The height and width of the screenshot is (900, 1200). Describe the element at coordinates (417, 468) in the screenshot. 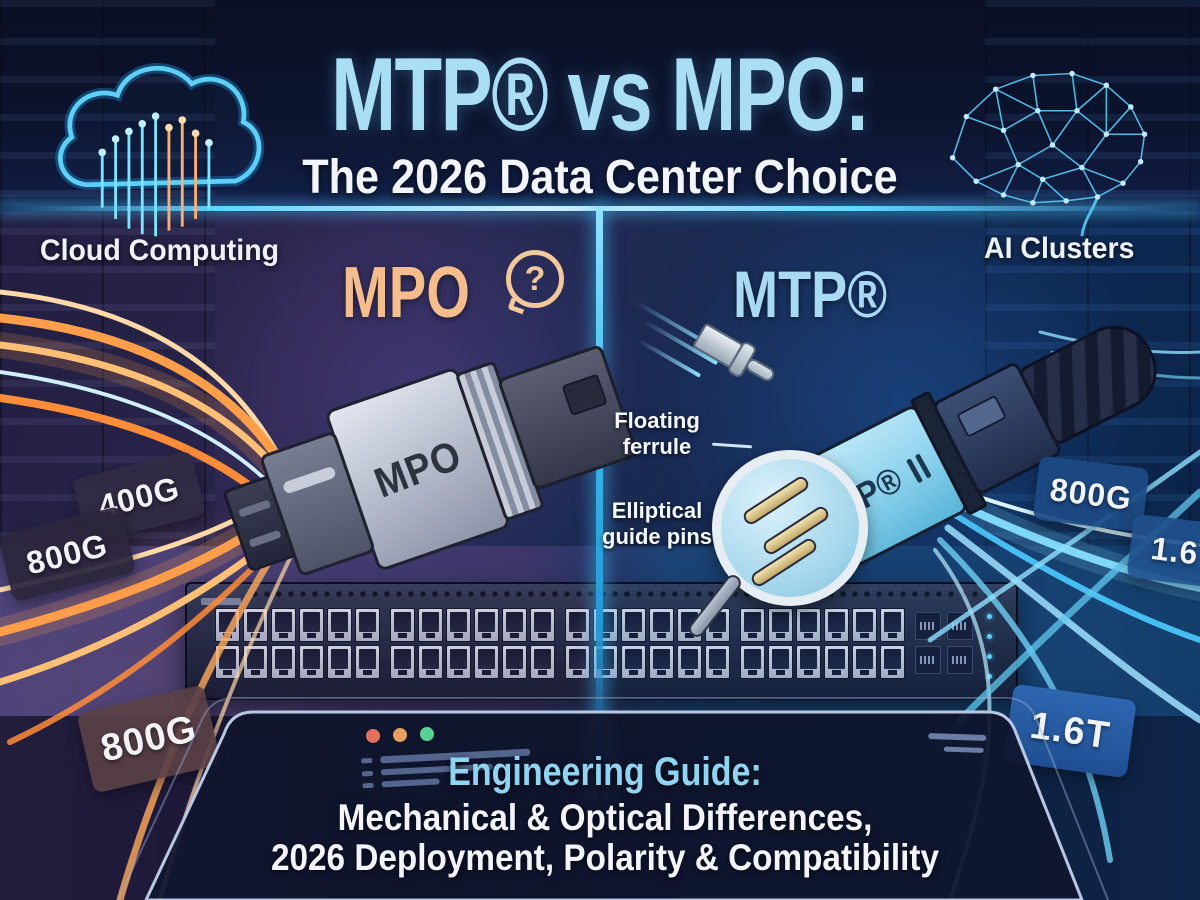

I see `mpo-connector-label: MPO` at that location.